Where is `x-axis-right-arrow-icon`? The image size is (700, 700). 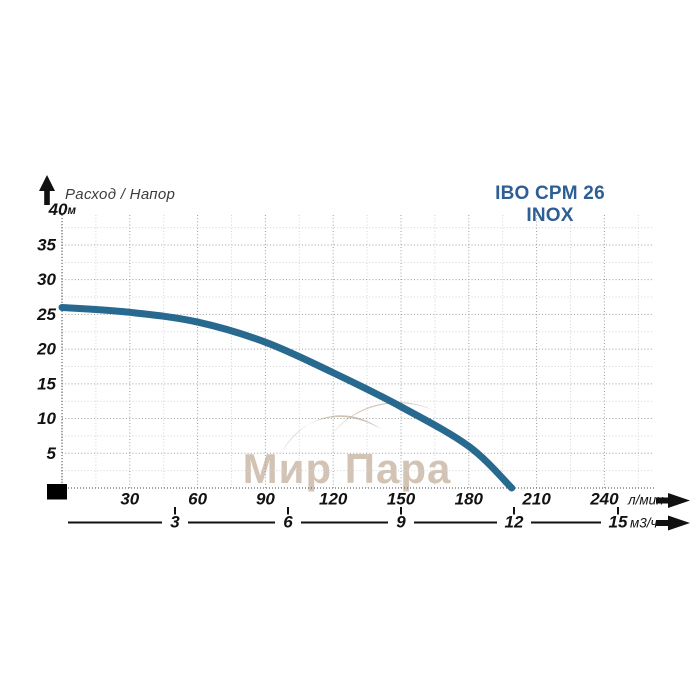
x-axis-right-arrow-icon is located at coordinates (673, 500).